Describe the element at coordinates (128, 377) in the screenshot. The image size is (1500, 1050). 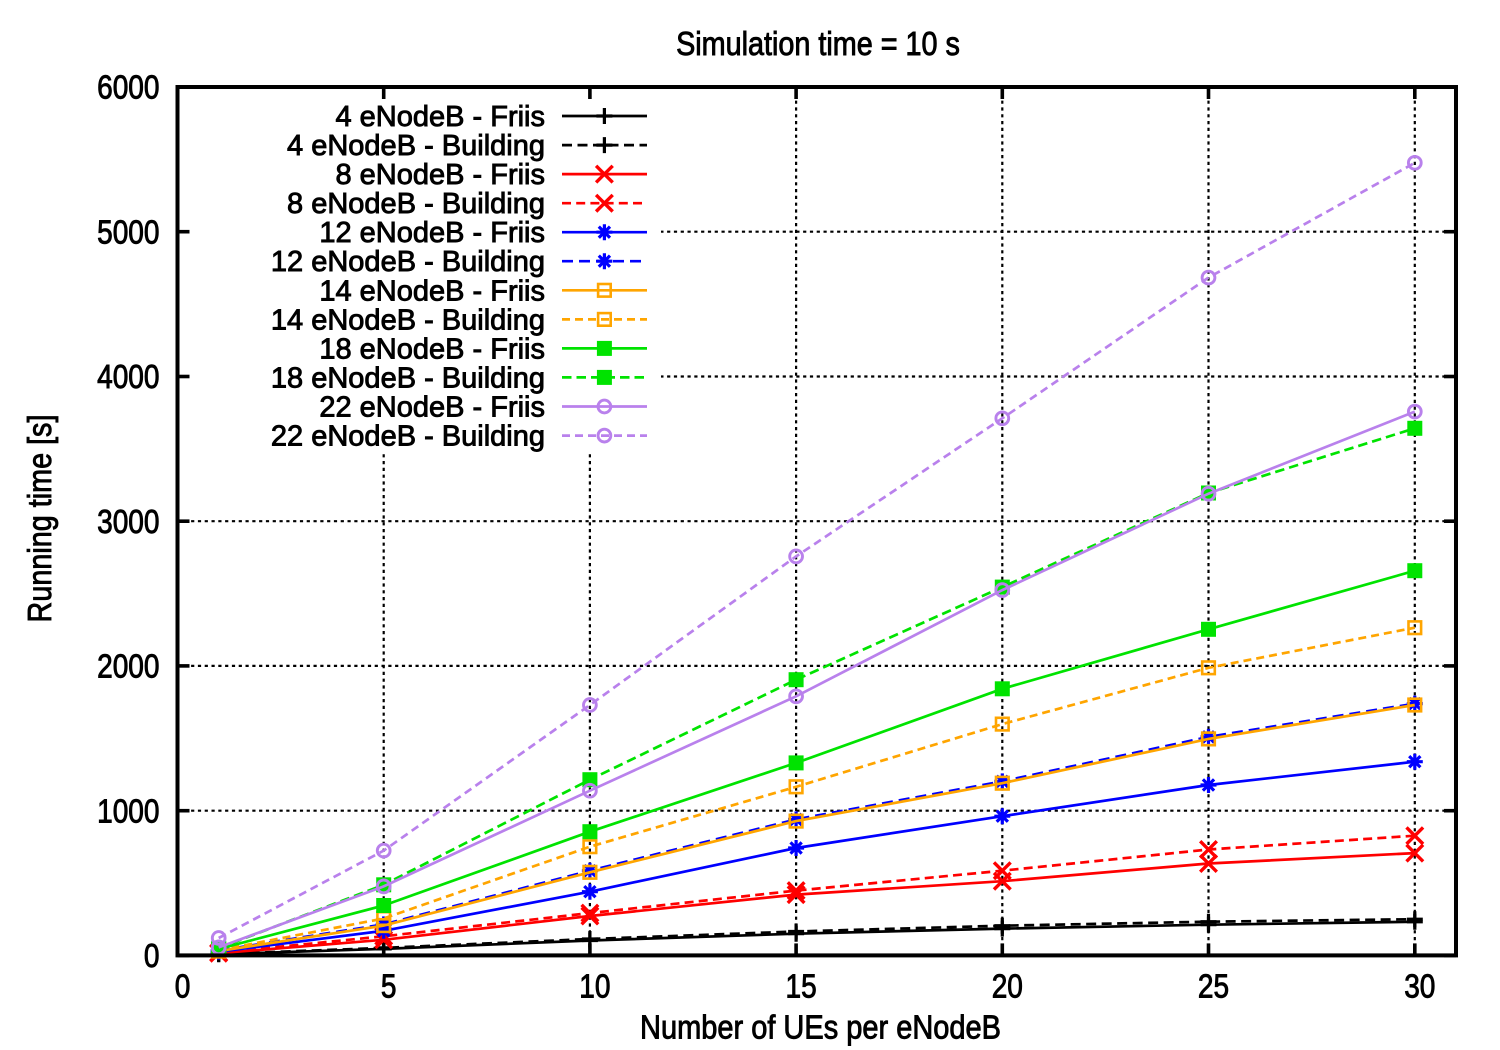
I see `svg-text: 4000` at that location.